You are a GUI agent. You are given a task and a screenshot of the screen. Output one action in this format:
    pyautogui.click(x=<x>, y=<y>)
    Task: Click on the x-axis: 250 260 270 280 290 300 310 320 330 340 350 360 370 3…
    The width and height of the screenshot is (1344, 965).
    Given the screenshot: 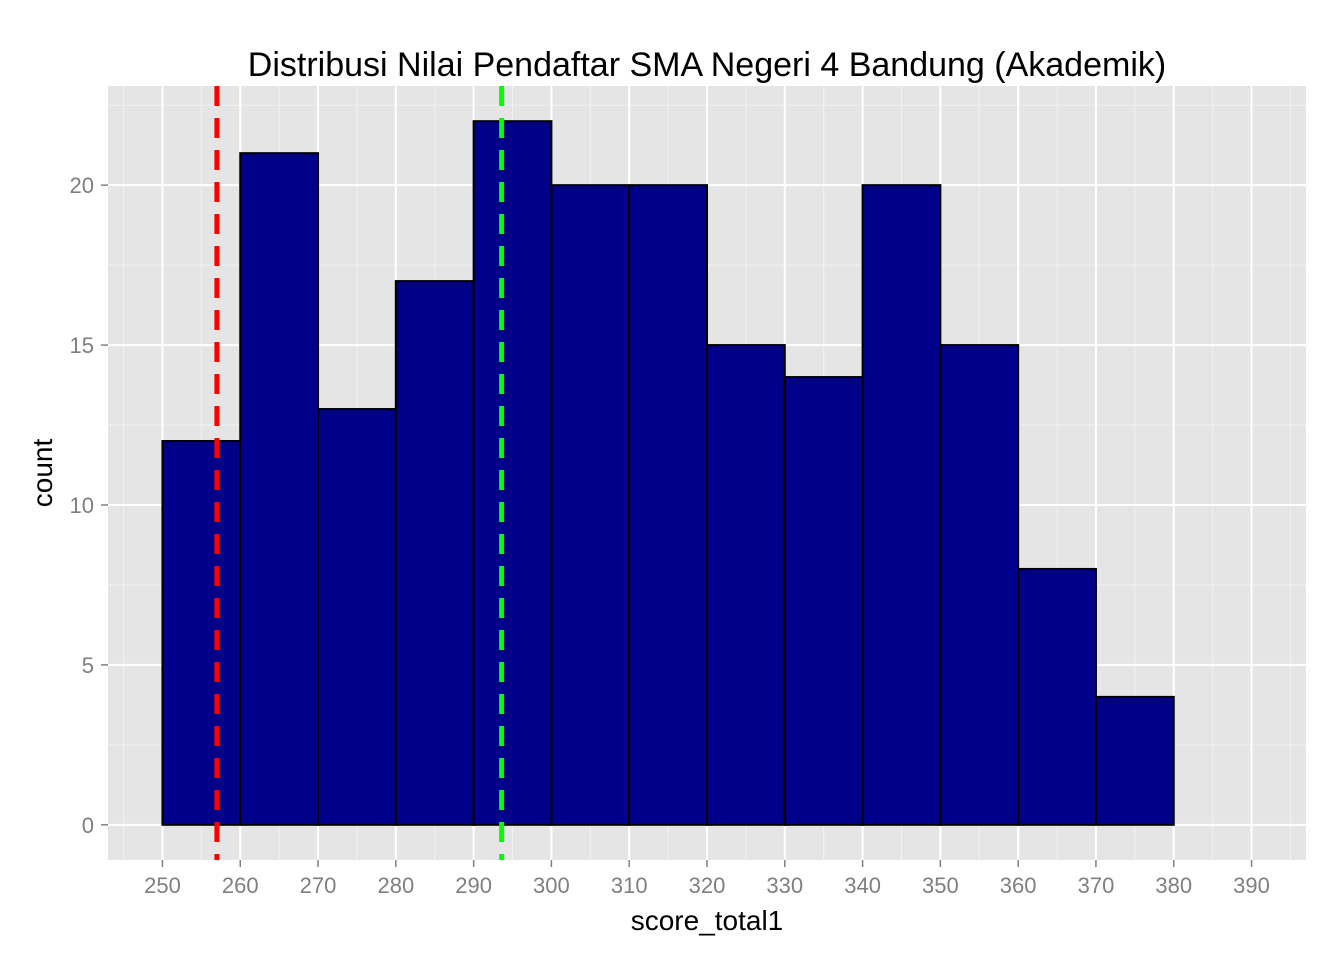 What is the action you would take?
    pyautogui.click(x=707, y=879)
    